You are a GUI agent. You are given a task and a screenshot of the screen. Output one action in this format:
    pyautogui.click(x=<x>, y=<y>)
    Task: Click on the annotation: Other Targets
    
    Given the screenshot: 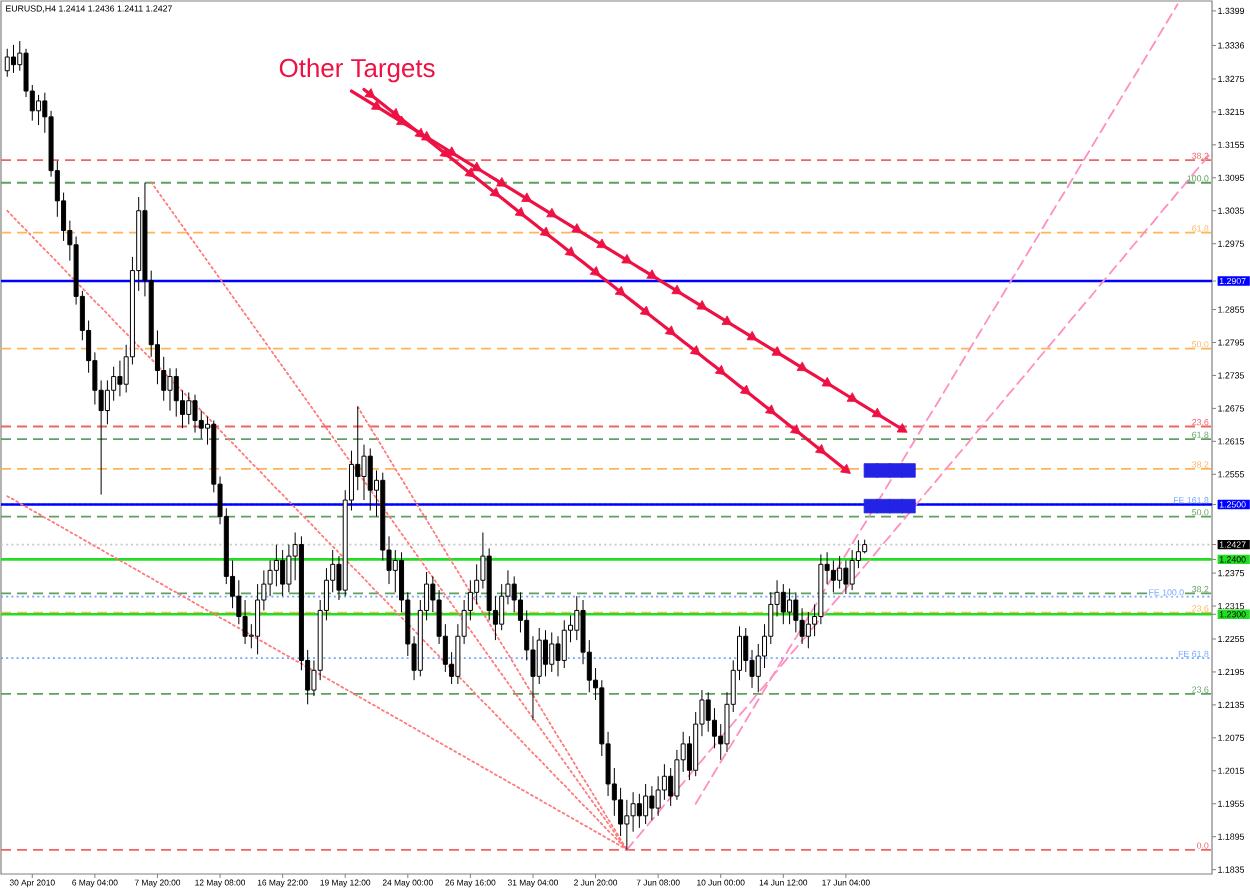 What is the action you would take?
    pyautogui.click(x=357, y=70)
    